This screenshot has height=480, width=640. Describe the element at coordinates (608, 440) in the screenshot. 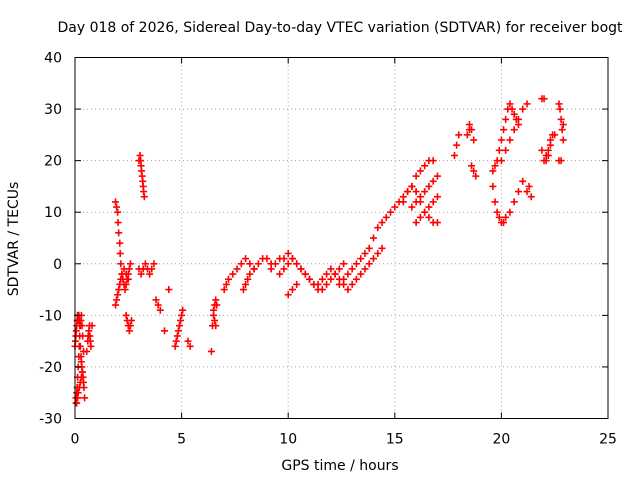

I see `x-tick-label: 25` at that location.